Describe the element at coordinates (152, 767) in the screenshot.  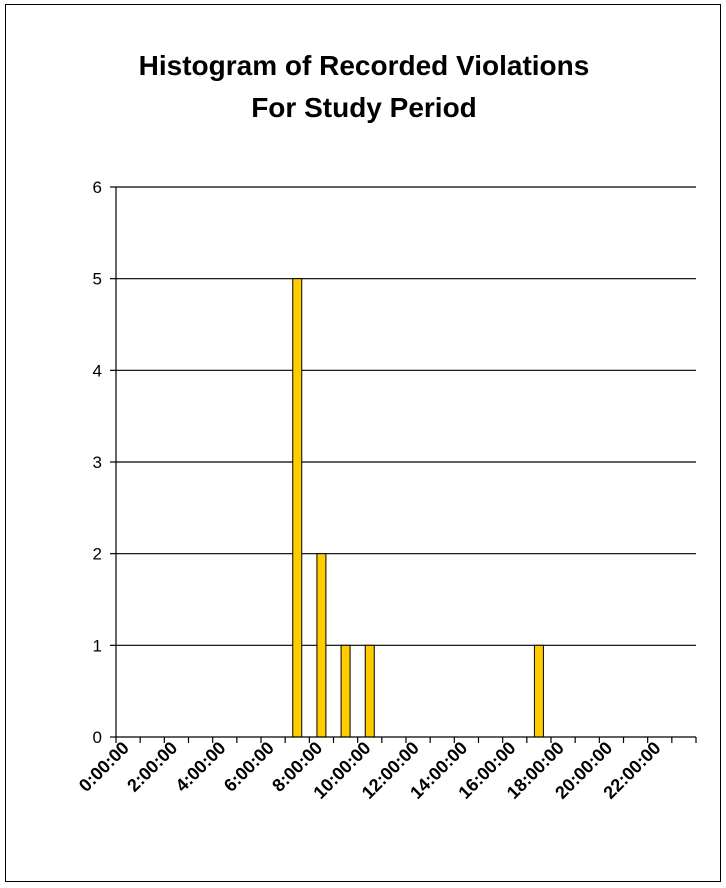
I see `x-tick-label-2:00:00: 2:00:00` at that location.